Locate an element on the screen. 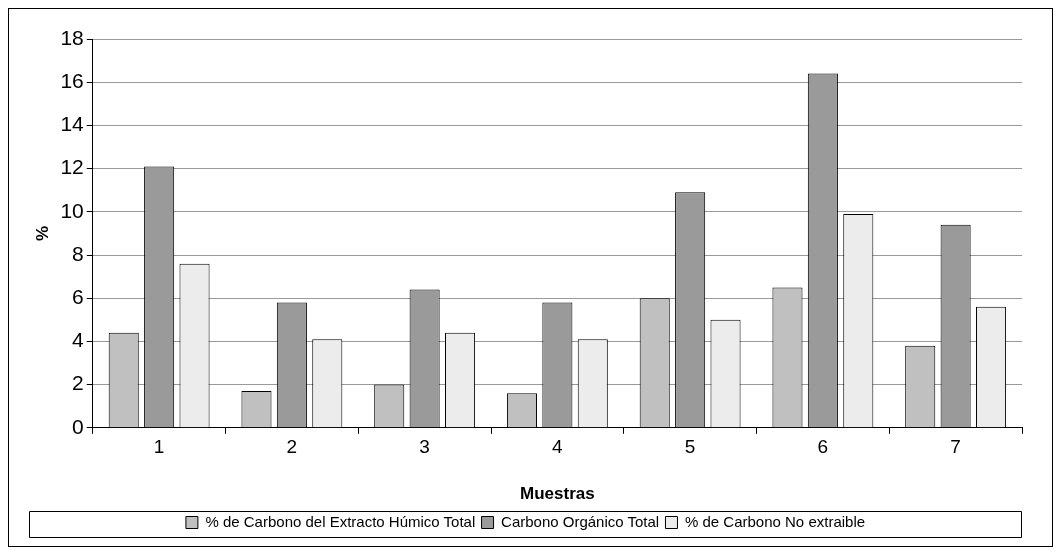 This screenshot has height=555, width=1061. x-tick-label: 4 is located at coordinates (558, 447).